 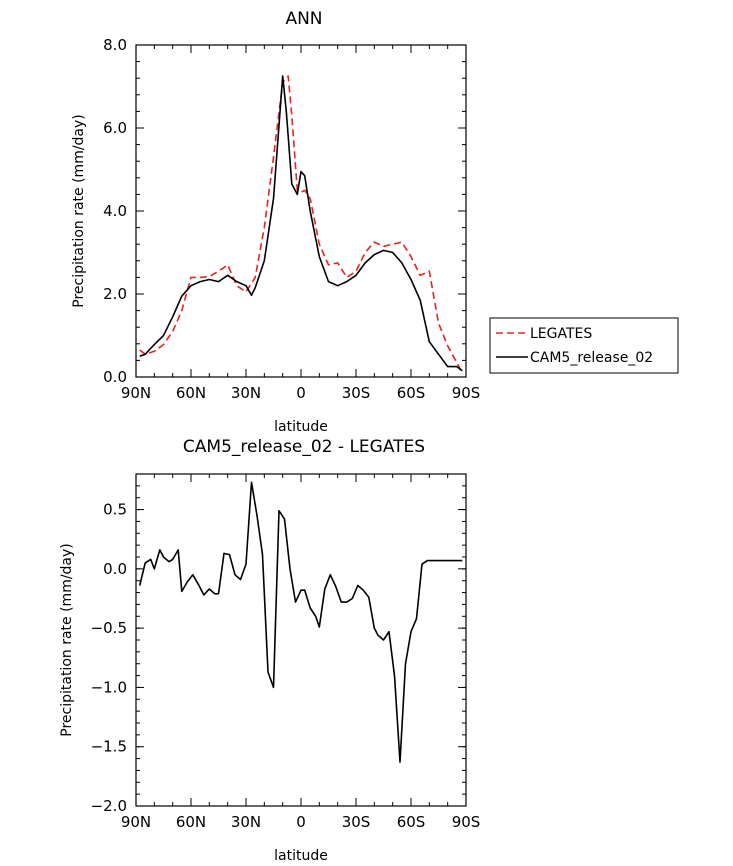 What do you see at coordinates (303, 19) in the screenshot?
I see `top-chart-title: ANN` at bounding box center [303, 19].